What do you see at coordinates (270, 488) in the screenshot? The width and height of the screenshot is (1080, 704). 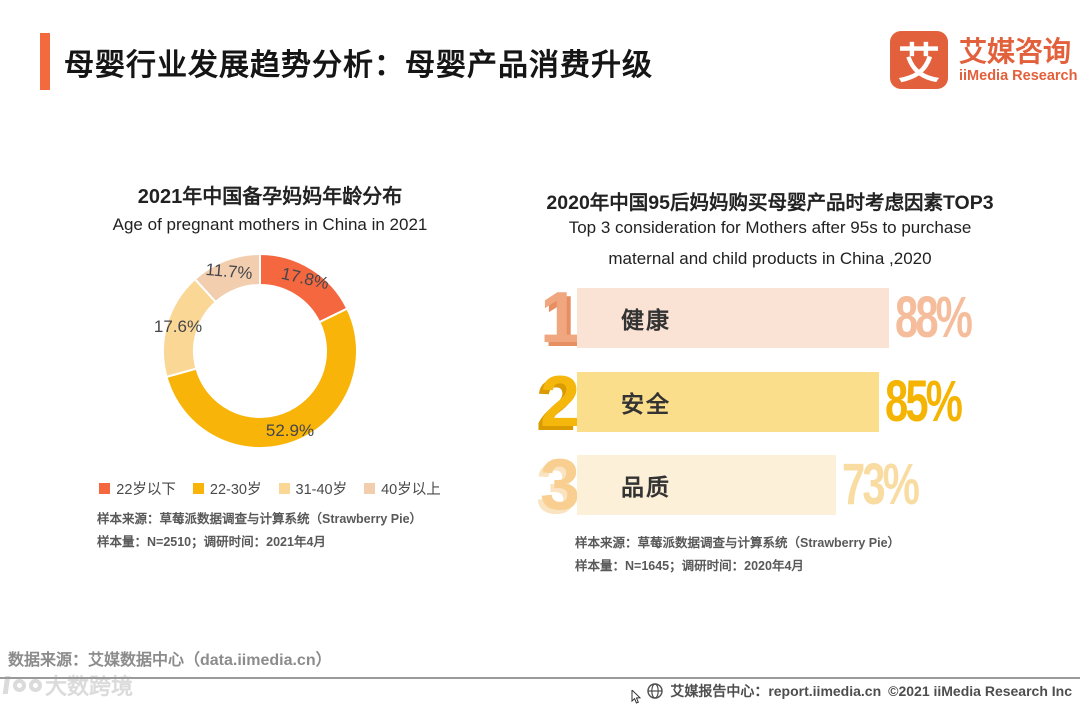 I see `donut-legend: 22岁以下 22-30岁 31-40岁 40岁以上` at bounding box center [270, 488].